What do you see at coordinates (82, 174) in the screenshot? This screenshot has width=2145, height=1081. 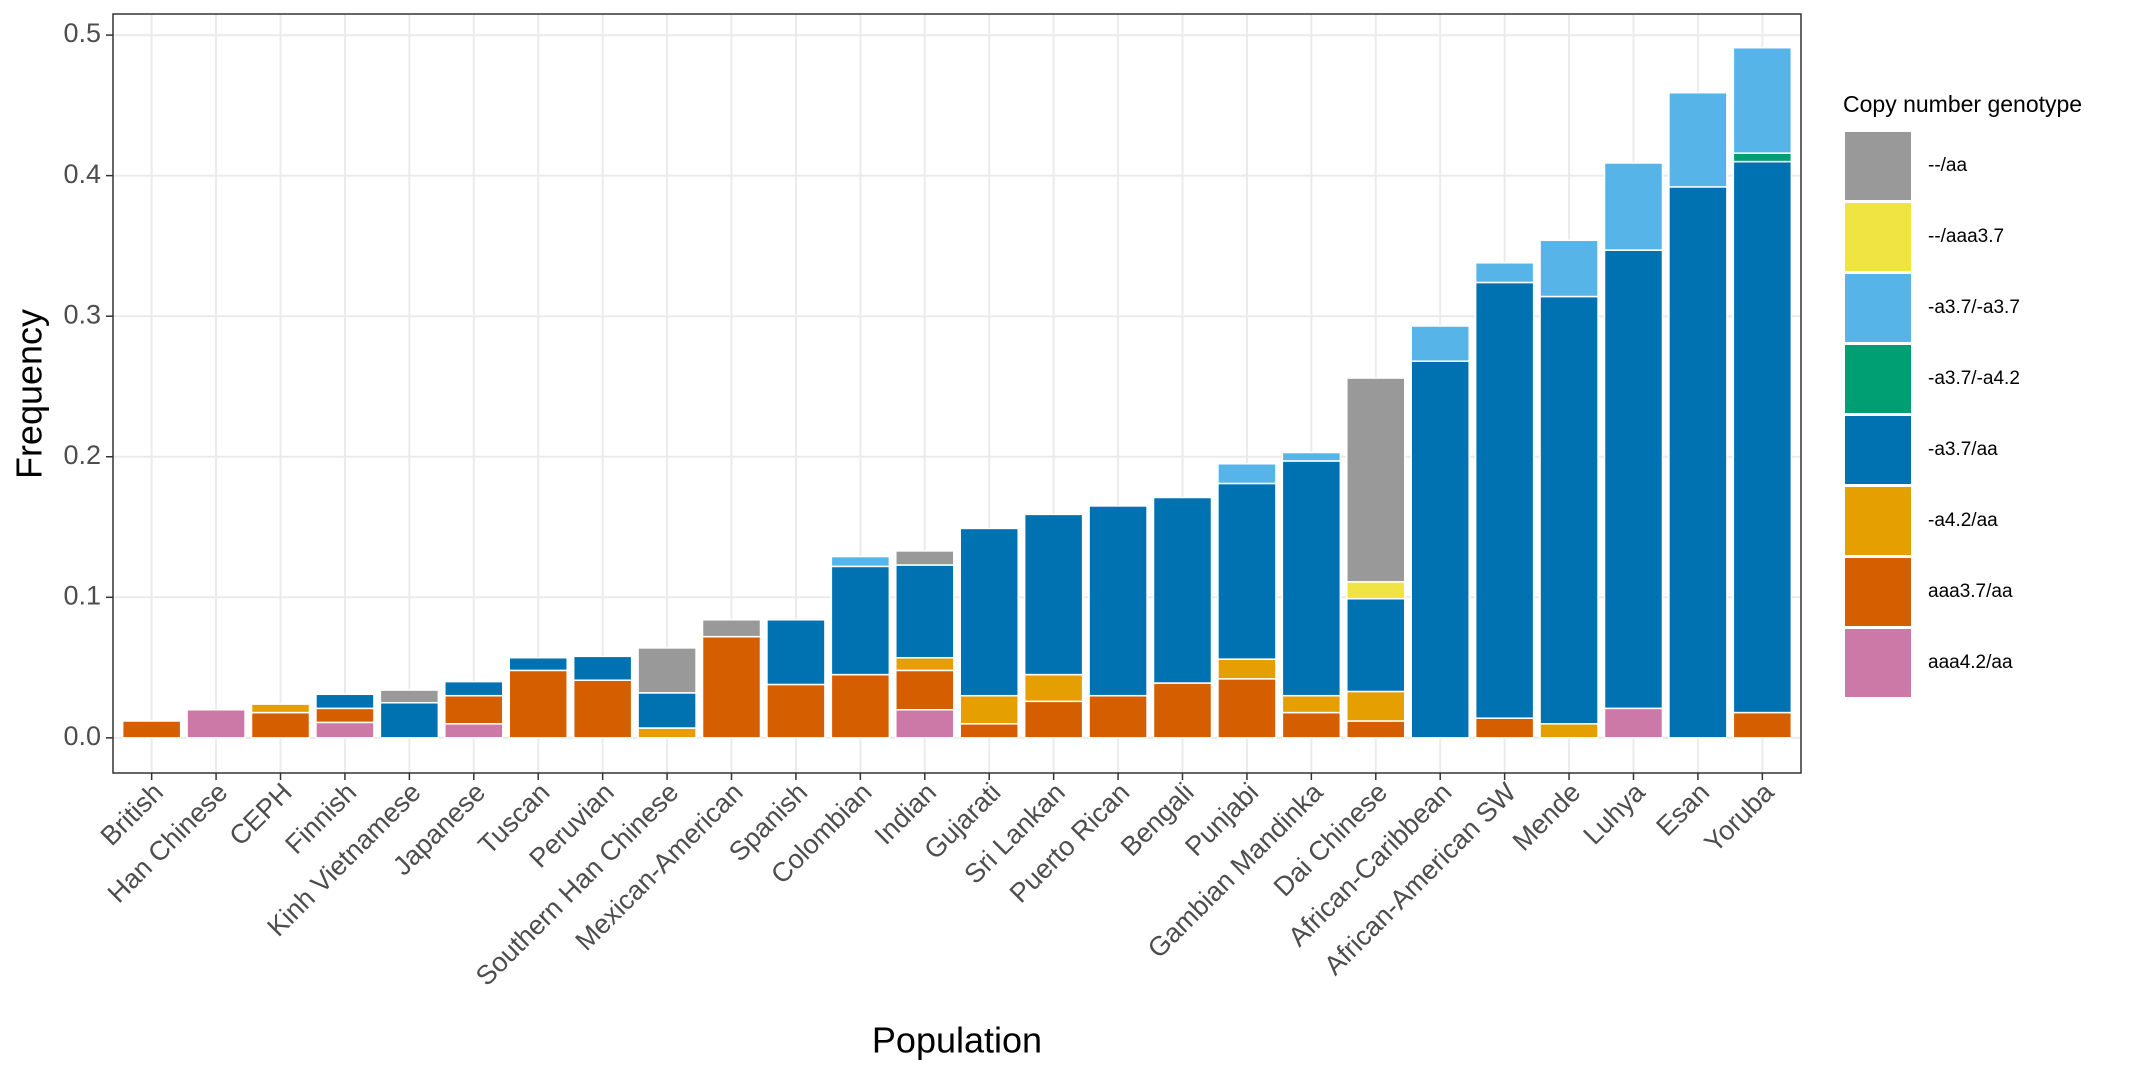 I see `y-tick-label: 0.4` at bounding box center [82, 174].